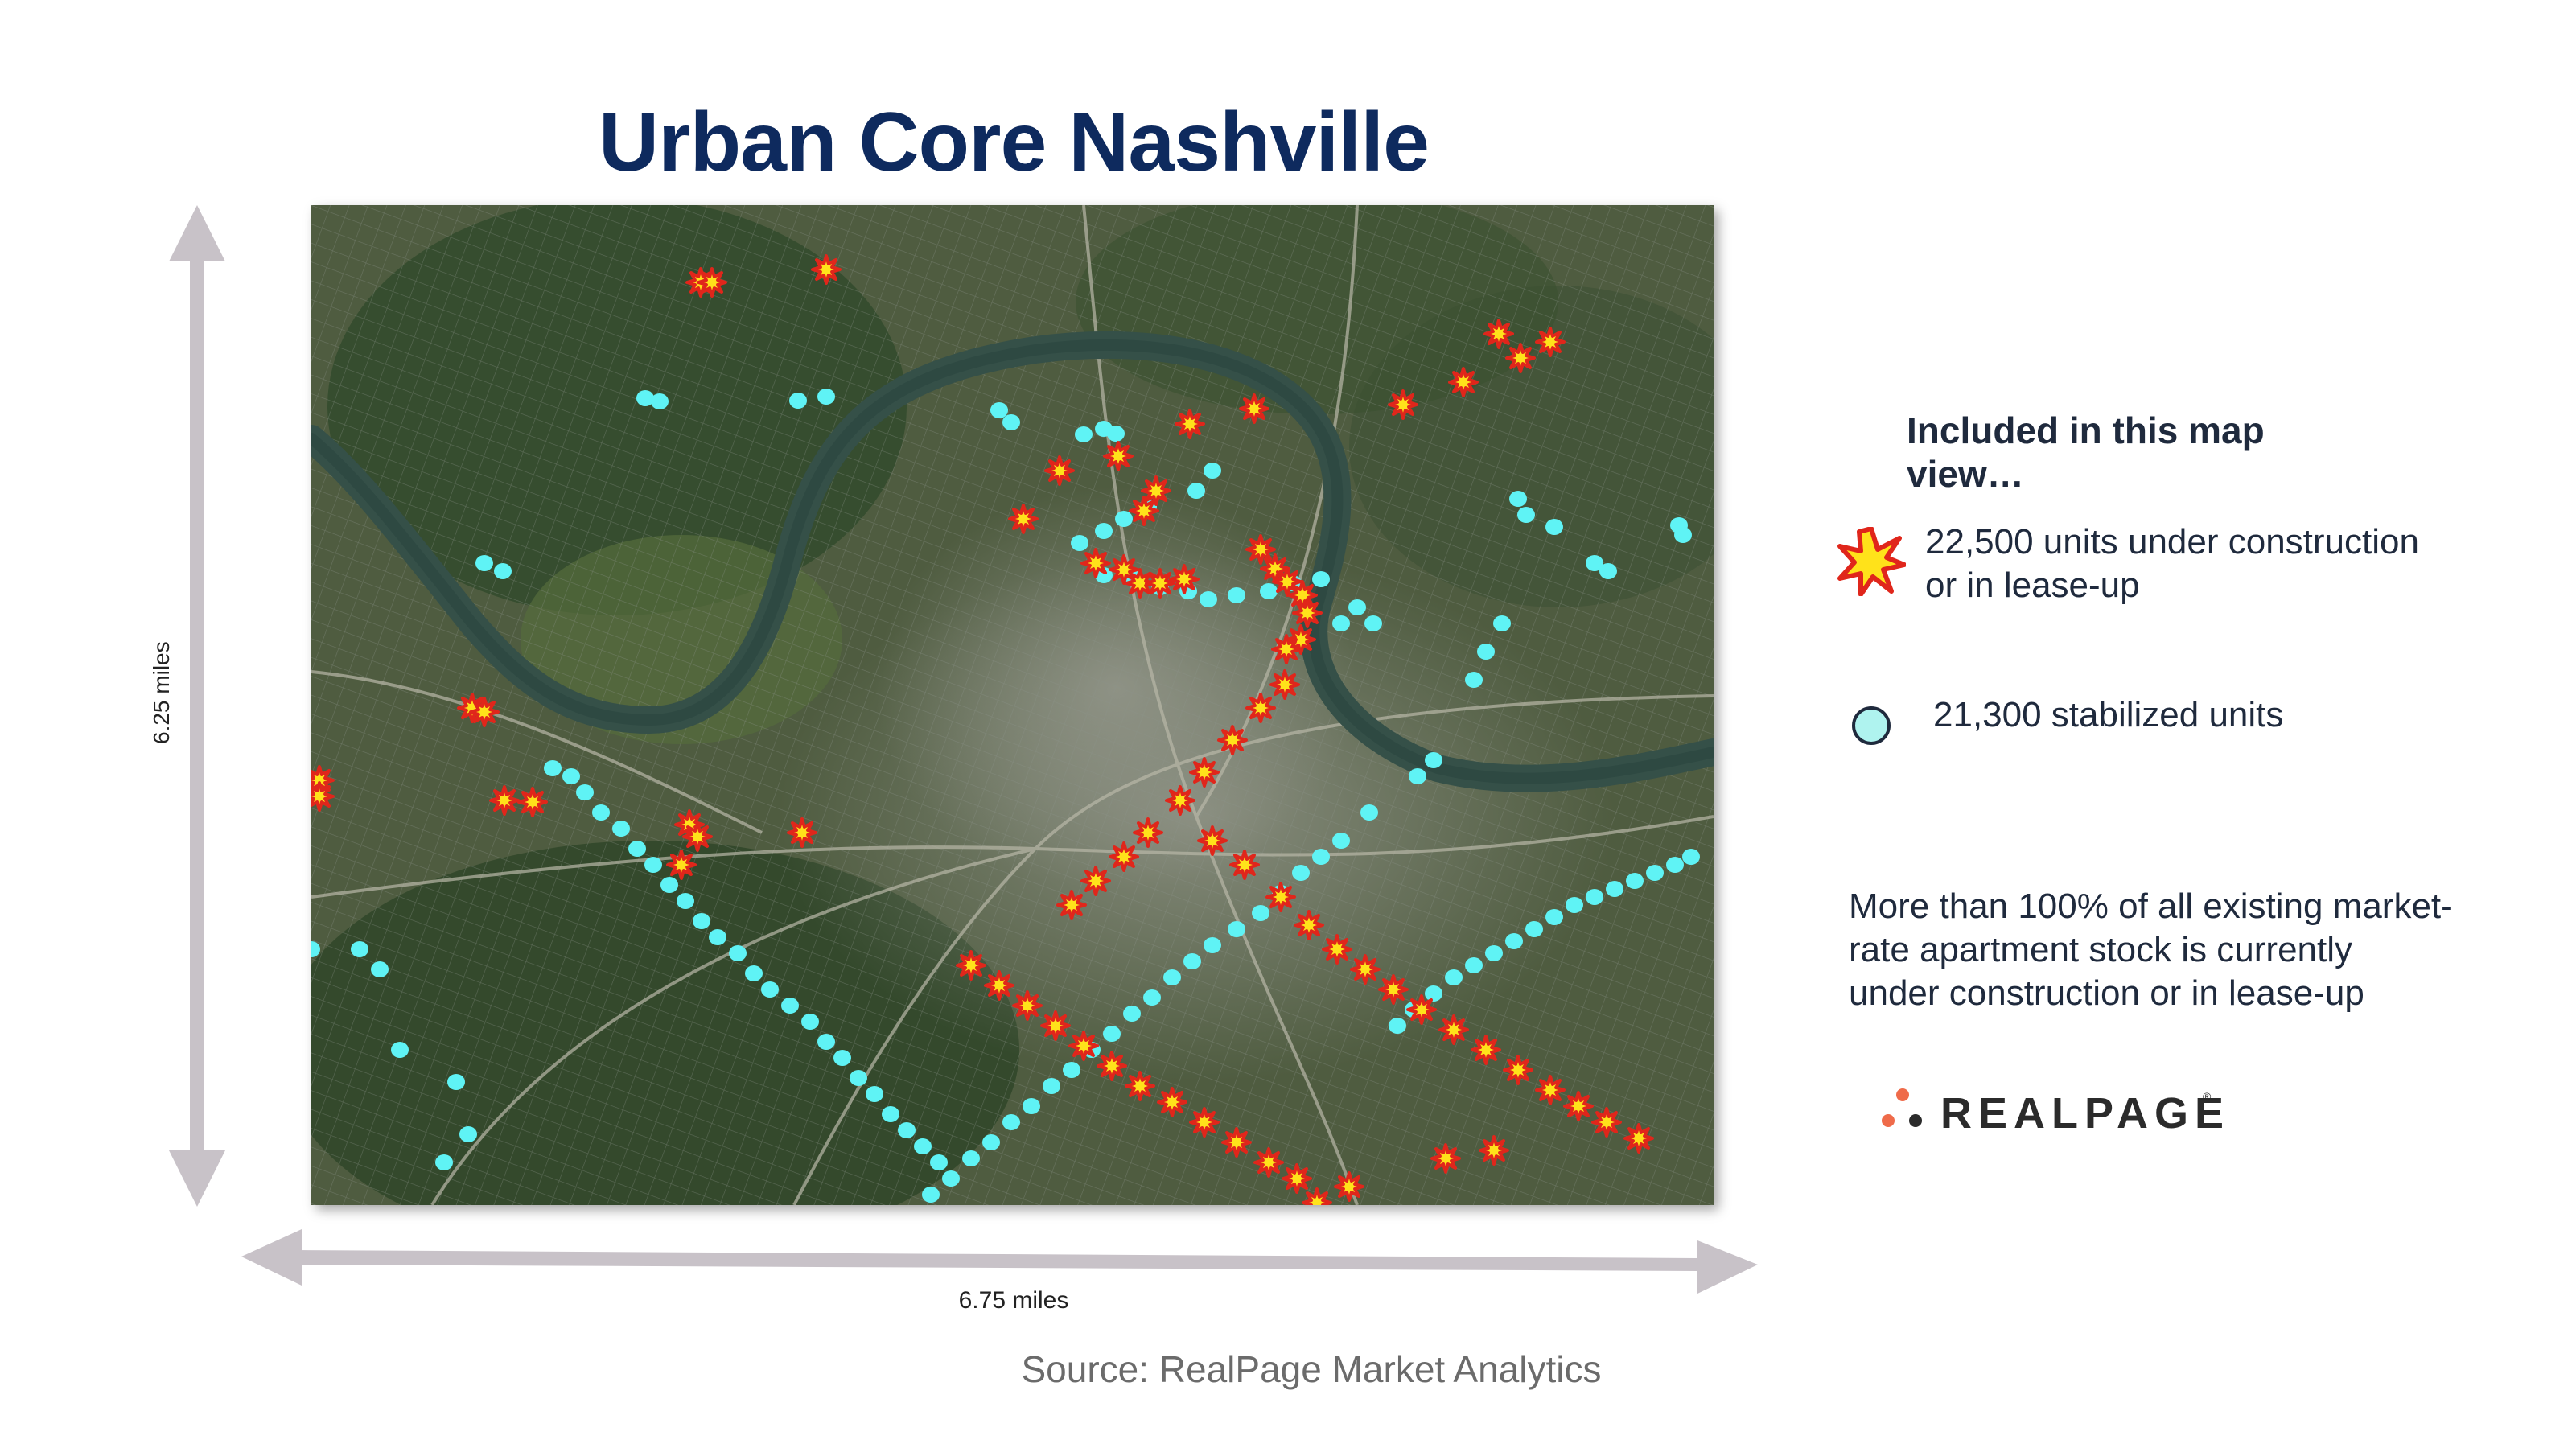 This screenshot has height=1444, width=2576. I want to click on vertical-distance-arrow, so click(197, 706).